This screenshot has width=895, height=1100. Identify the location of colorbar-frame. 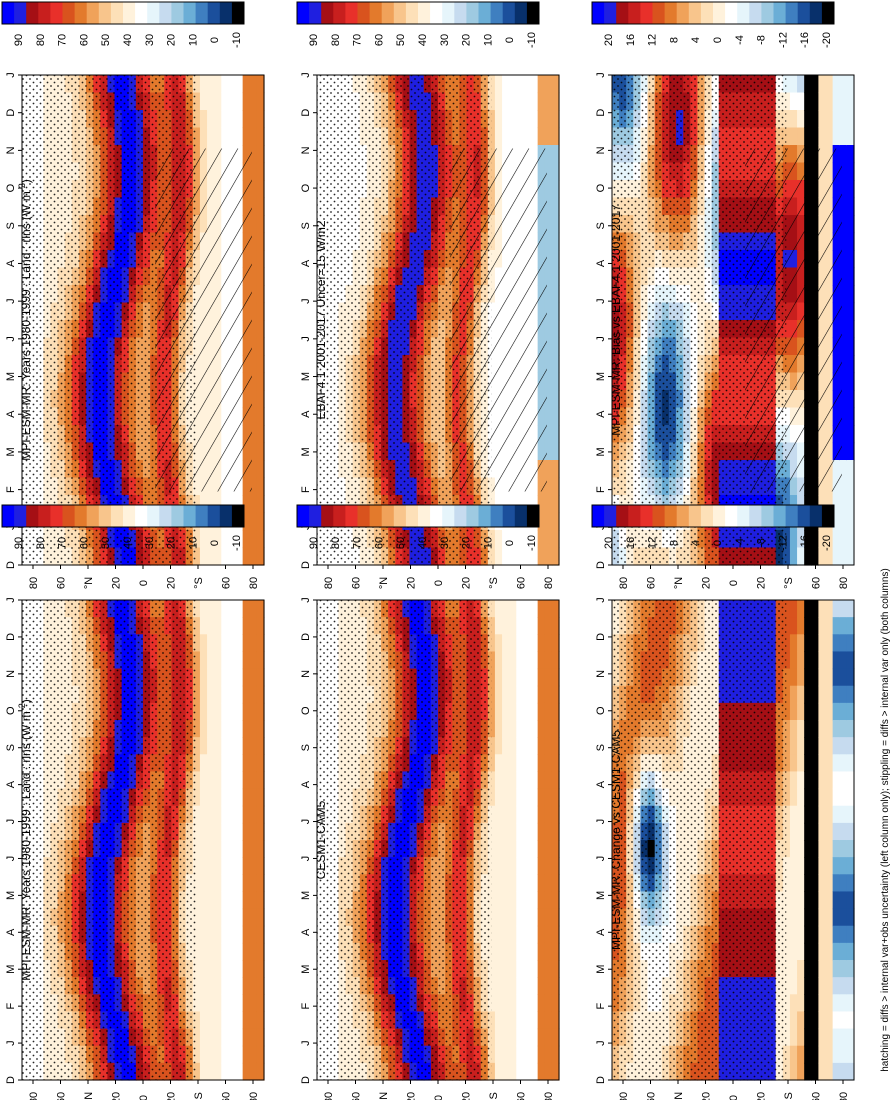
(418, 13).